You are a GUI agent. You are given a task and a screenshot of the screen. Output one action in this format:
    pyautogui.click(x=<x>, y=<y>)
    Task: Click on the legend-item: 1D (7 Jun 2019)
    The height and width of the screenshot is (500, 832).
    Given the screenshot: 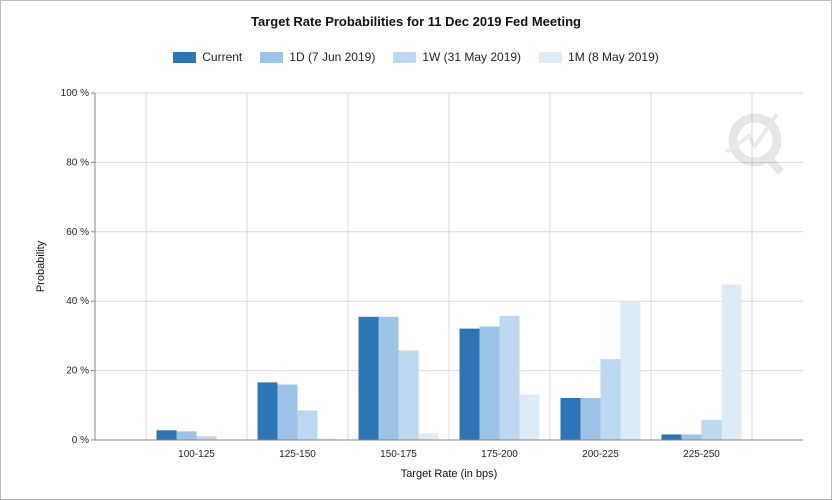 What is the action you would take?
    pyautogui.click(x=317, y=57)
    